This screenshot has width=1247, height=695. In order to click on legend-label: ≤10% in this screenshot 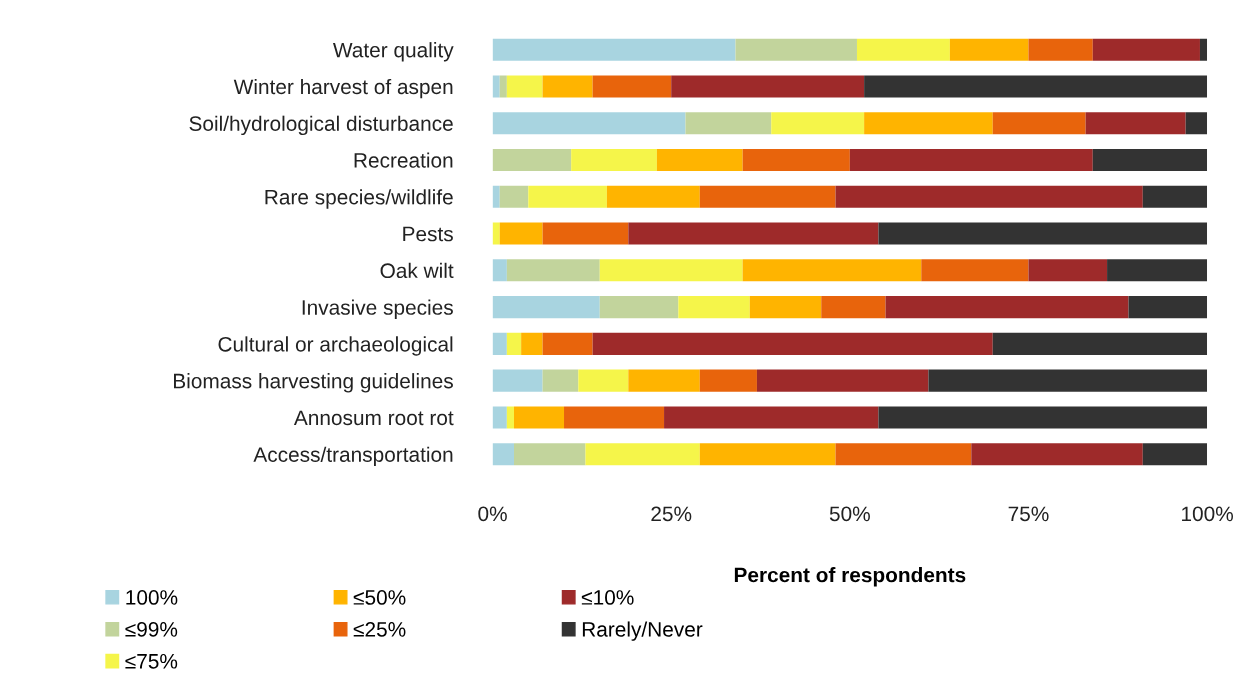, I will do `click(607, 597)`.